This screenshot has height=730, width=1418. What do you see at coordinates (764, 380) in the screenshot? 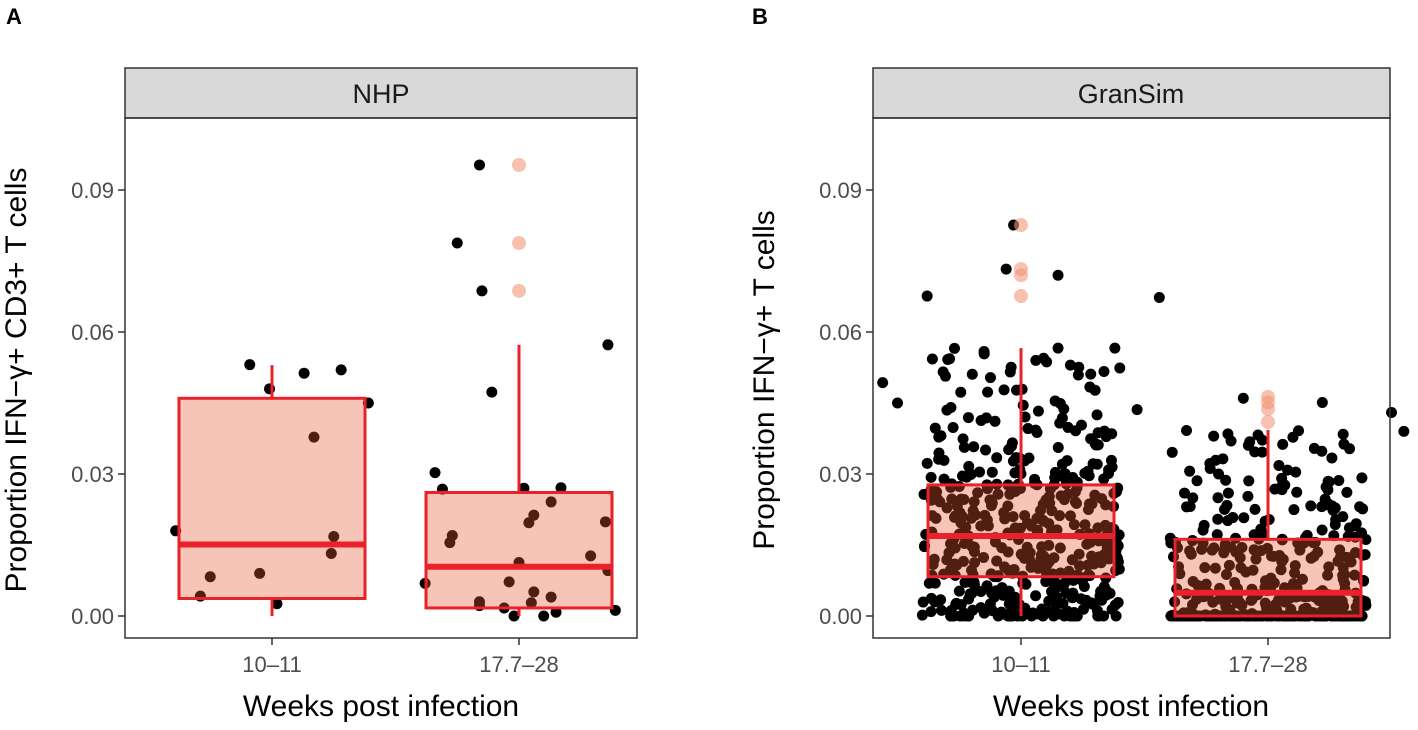
I see `y-axis-title: Proportion IFN−γ+ T cells` at bounding box center [764, 380].